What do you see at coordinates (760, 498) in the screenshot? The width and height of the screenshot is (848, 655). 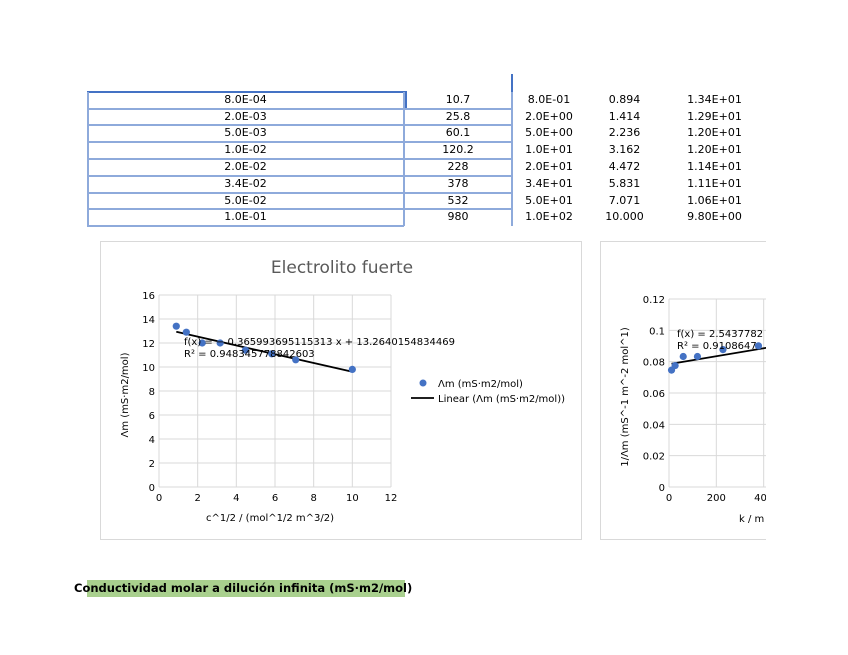 I see `x-tick-label: 400` at bounding box center [760, 498].